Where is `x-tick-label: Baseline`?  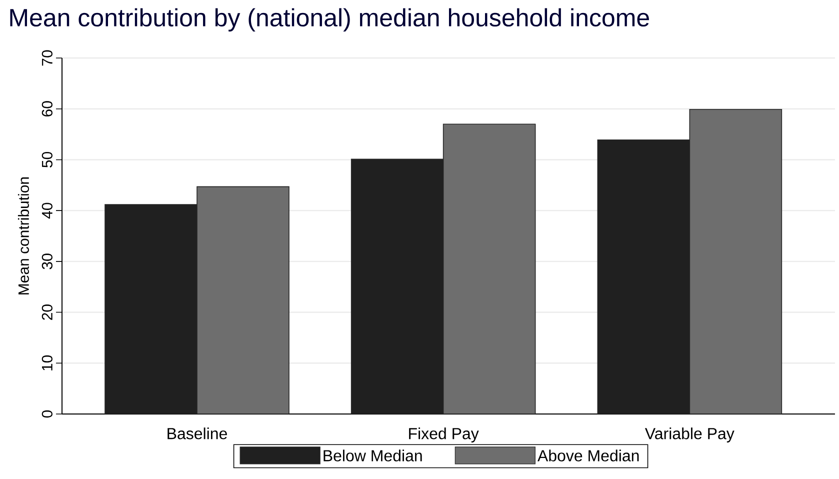 x-tick-label: Baseline is located at coordinates (197, 434).